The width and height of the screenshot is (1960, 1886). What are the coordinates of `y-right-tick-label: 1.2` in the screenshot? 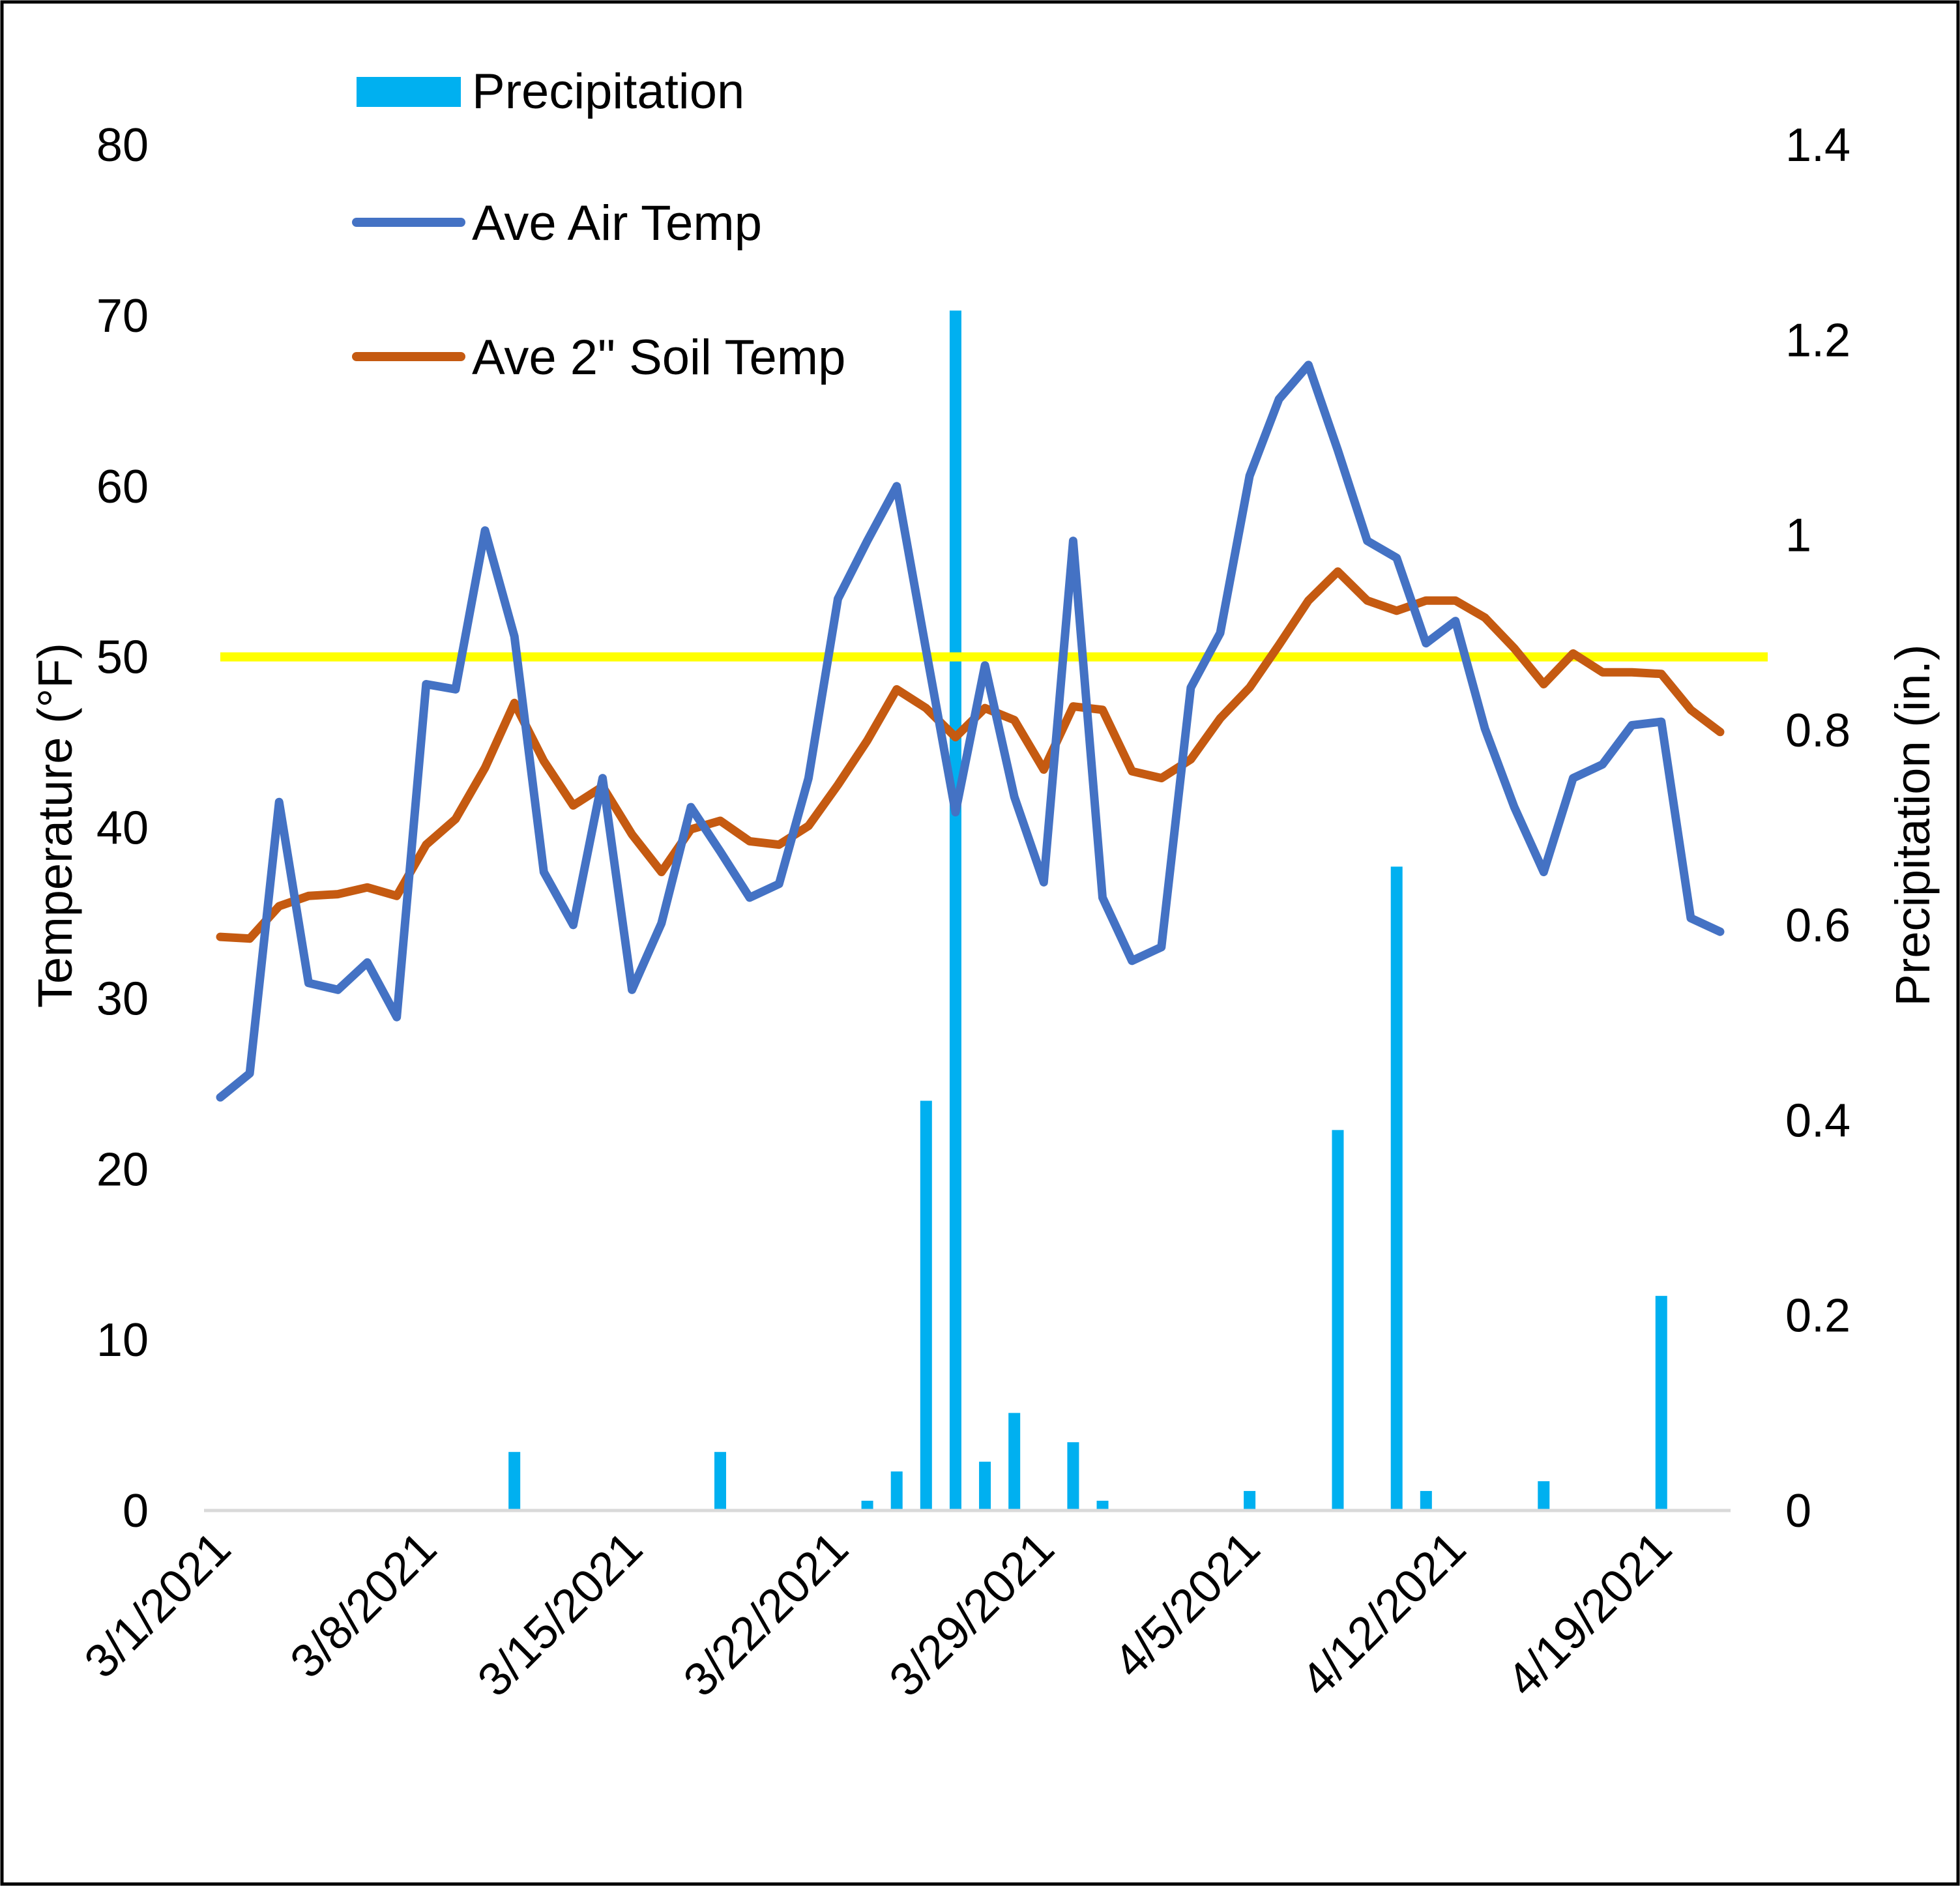 It's located at (1817, 340).